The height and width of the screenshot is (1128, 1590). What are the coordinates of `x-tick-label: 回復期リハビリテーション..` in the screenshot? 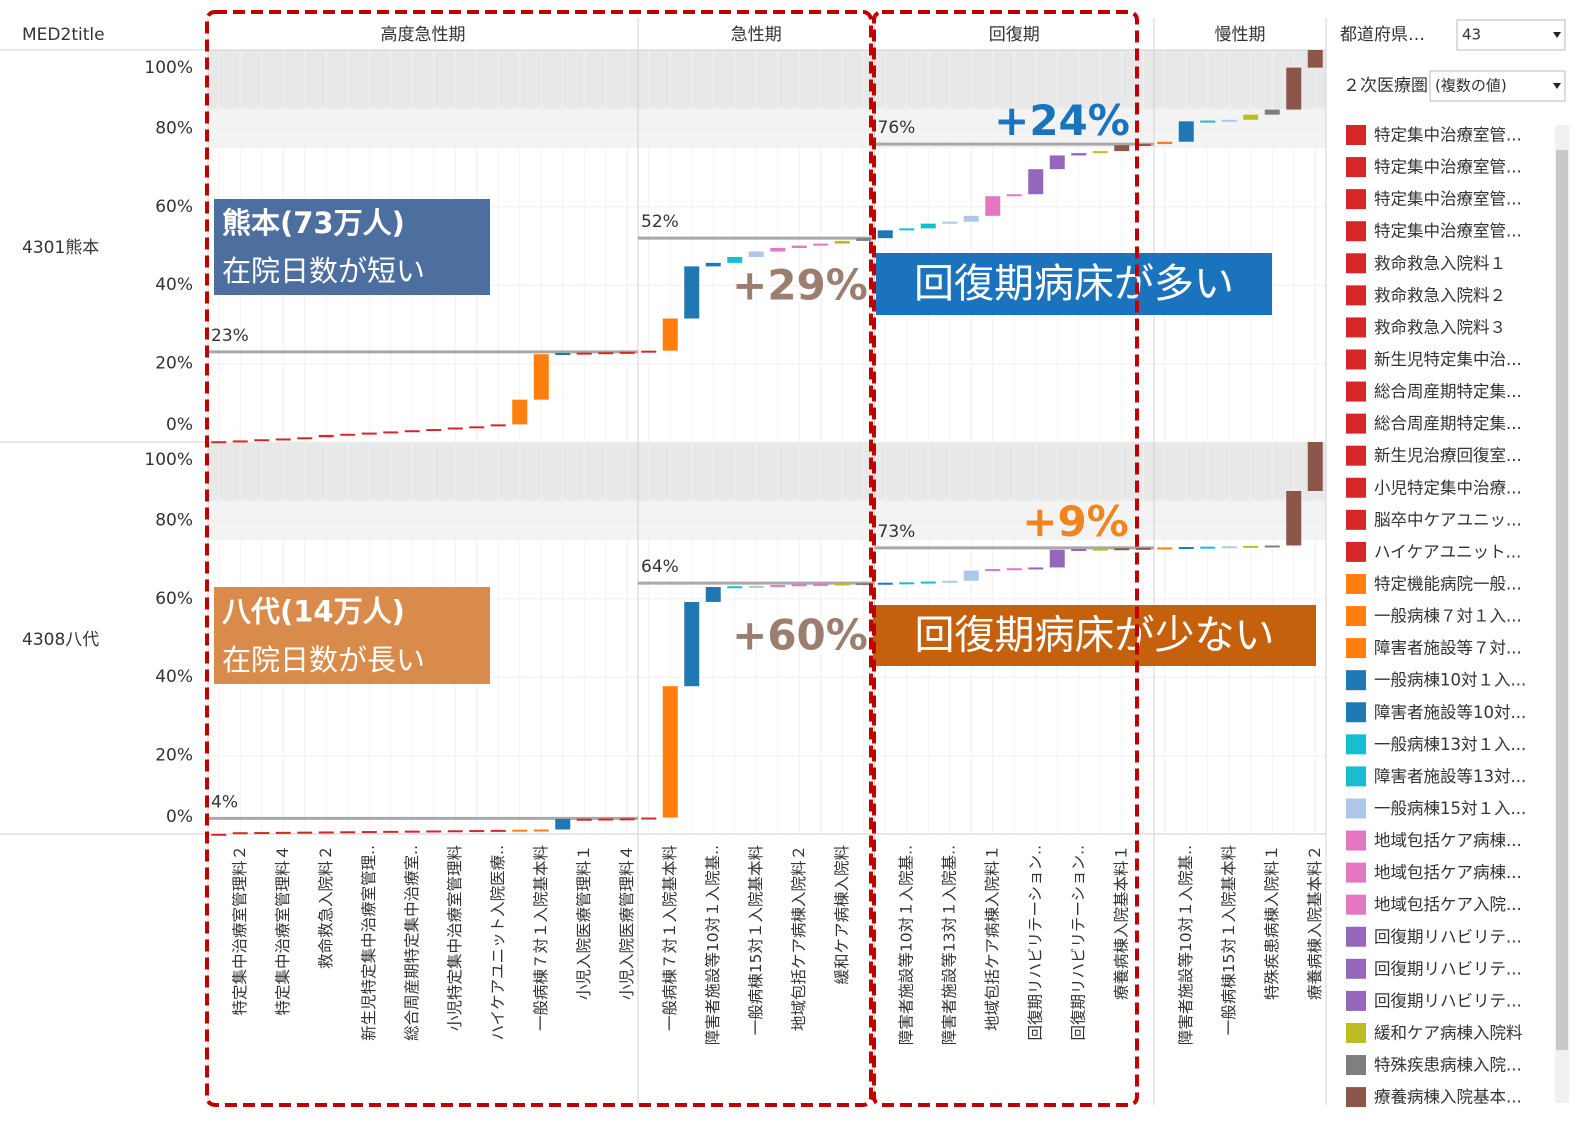 It's located at (1078, 943).